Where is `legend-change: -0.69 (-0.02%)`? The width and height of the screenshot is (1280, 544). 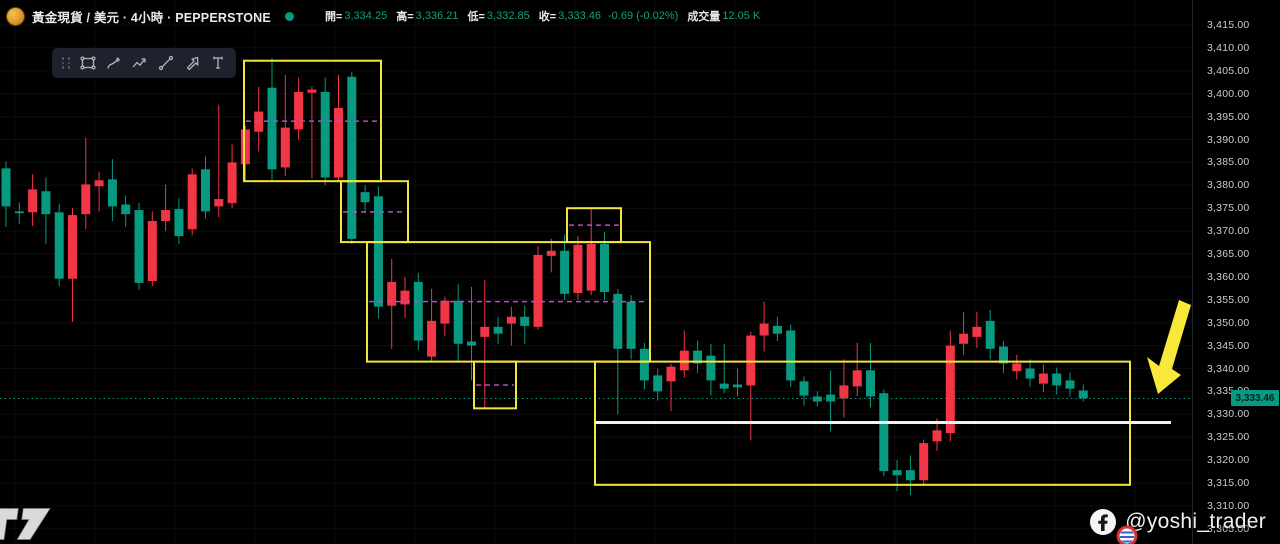
legend-change: -0.69 (-0.02%) is located at coordinates (643, 16).